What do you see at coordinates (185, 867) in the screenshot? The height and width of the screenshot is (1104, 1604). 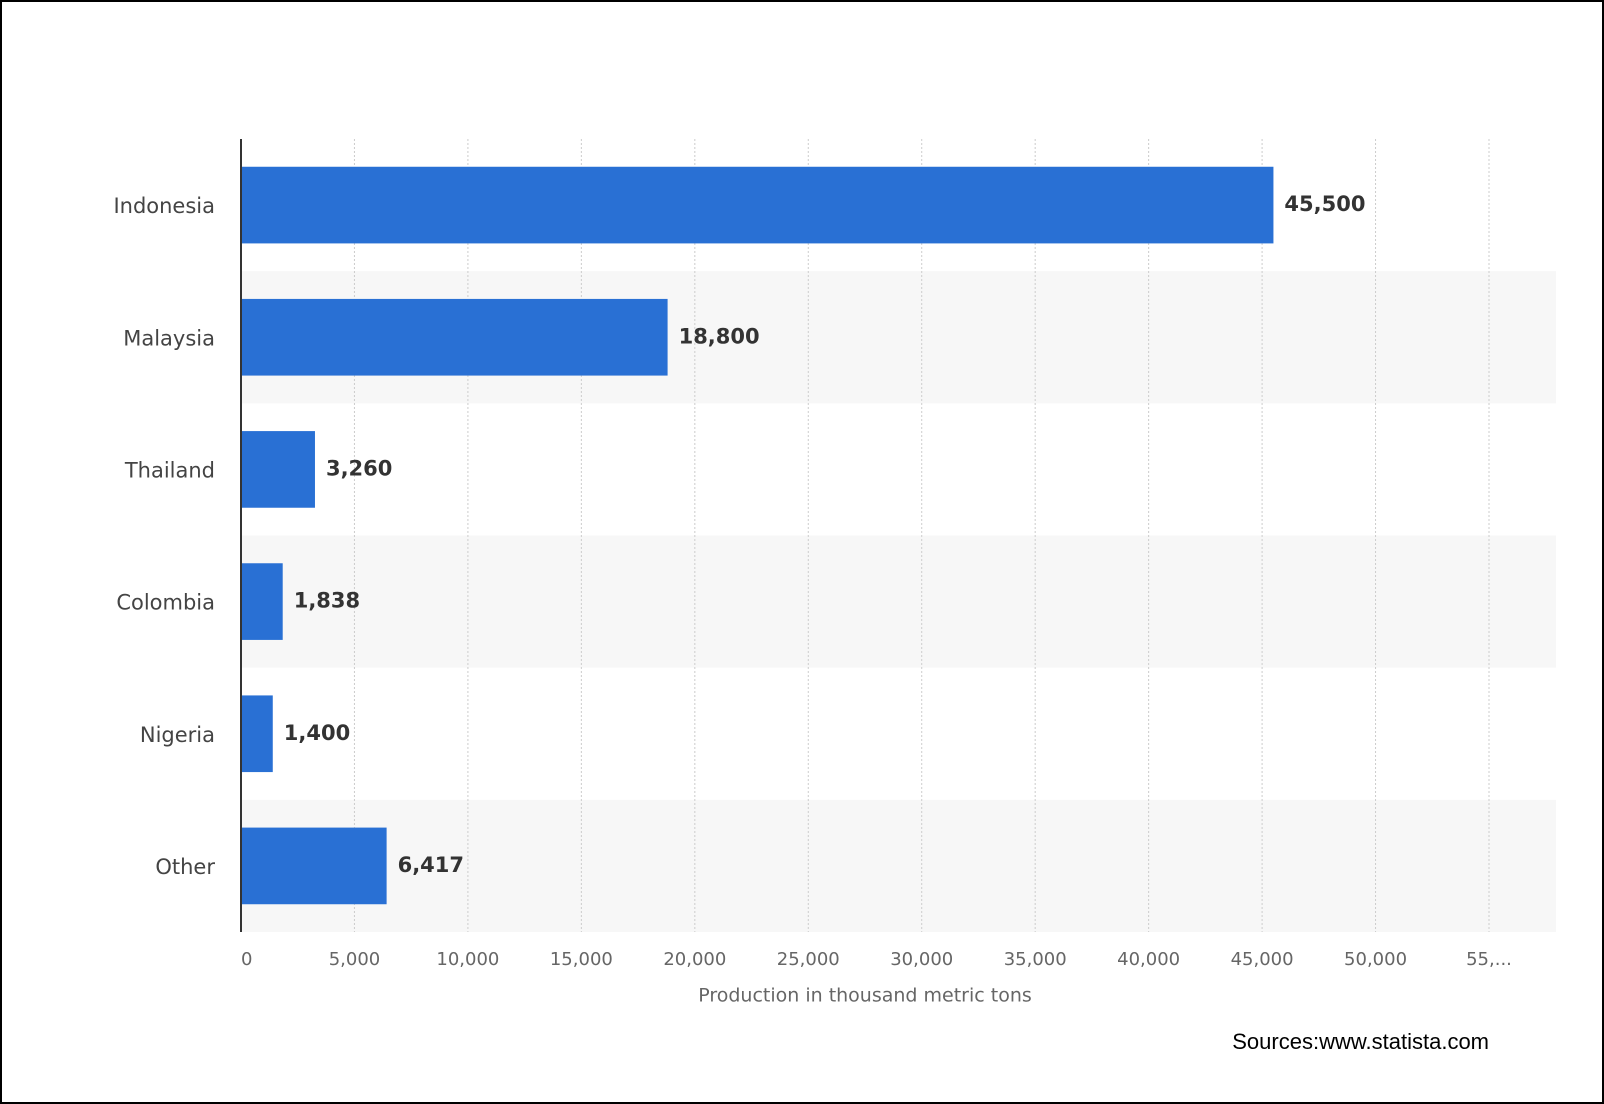 I see `y-tick-label: Other` at bounding box center [185, 867].